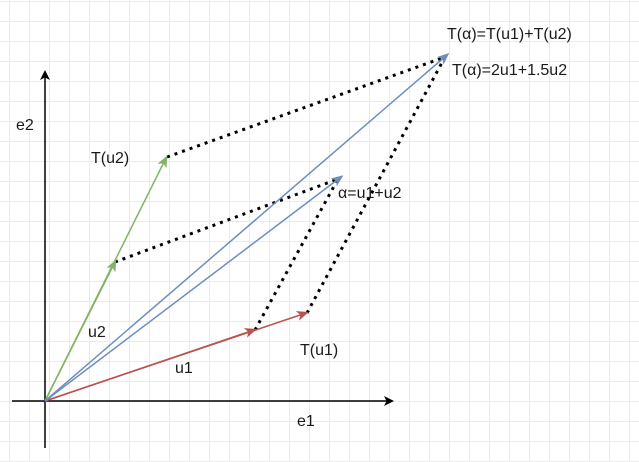 The height and width of the screenshot is (462, 639). Describe the element at coordinates (306, 107) in the screenshot. I see `dotted-Tu2-to-Talpha` at that location.